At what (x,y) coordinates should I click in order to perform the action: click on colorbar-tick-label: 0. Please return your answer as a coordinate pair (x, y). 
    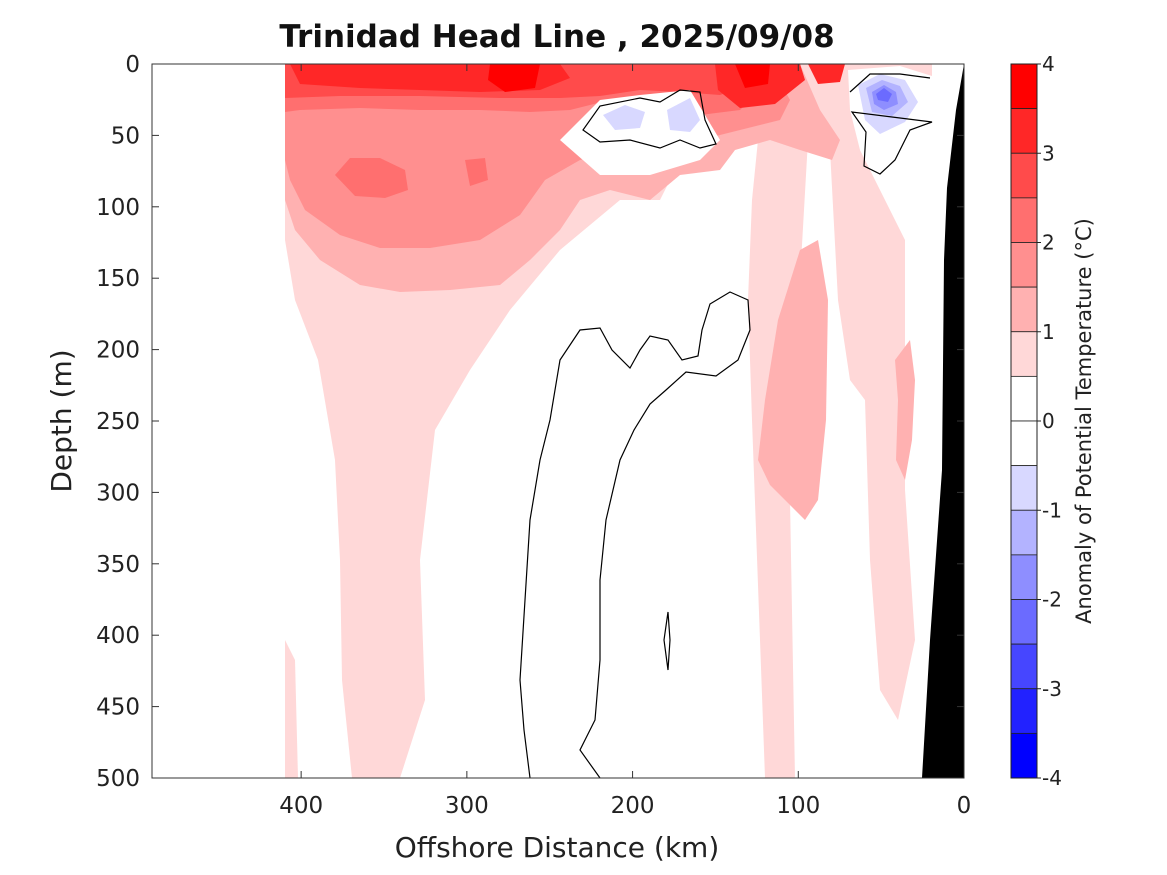
    Looking at the image, I should click on (1048, 421).